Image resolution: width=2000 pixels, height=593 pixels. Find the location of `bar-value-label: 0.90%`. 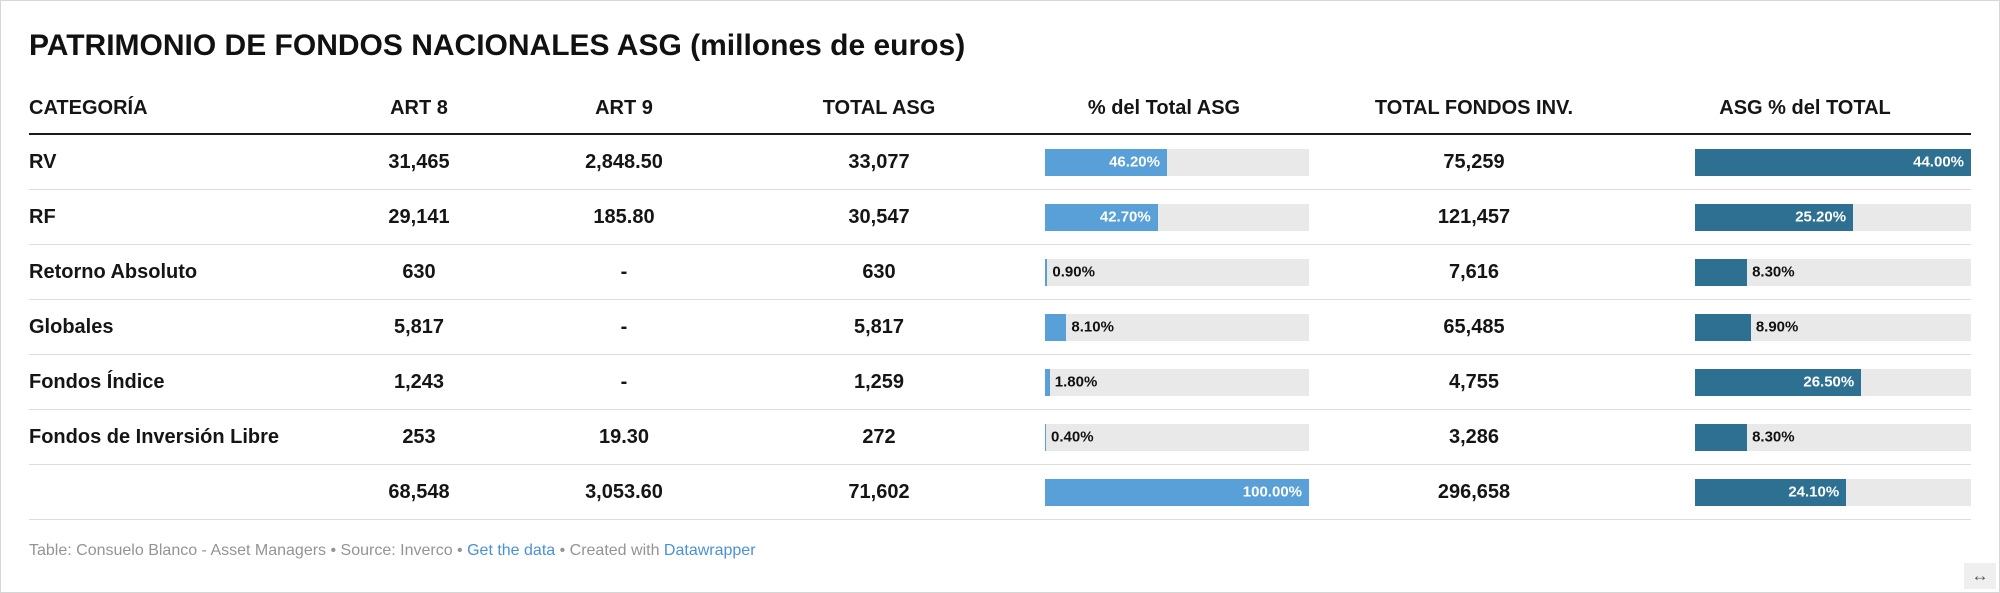

bar-value-label: 0.90% is located at coordinates (1073, 272).